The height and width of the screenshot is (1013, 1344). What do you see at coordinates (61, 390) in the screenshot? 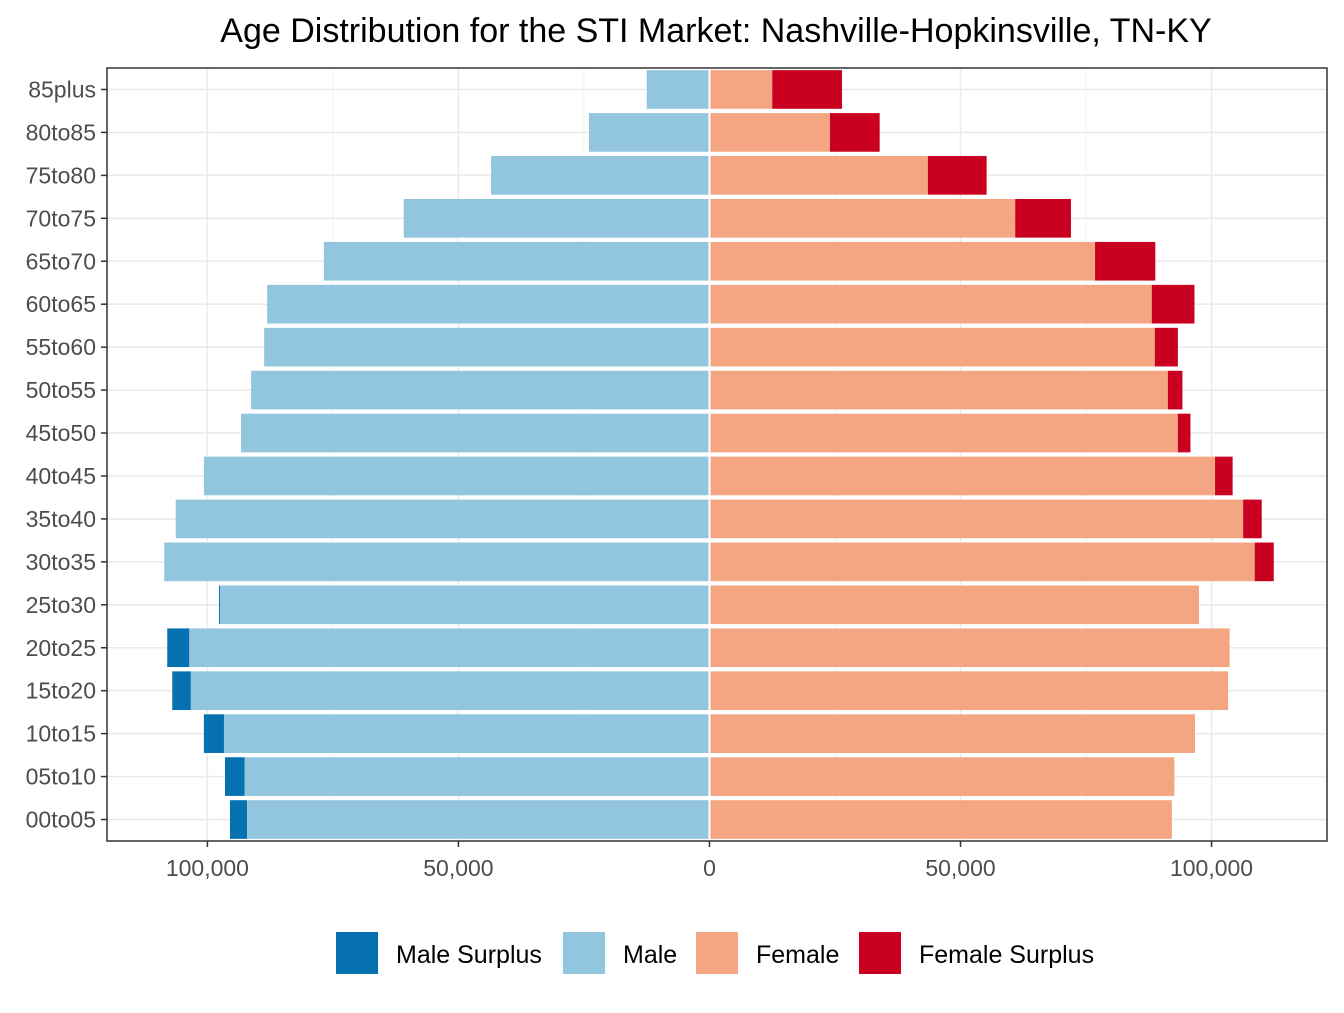
I see `y-tick-label: 50to55` at bounding box center [61, 390].